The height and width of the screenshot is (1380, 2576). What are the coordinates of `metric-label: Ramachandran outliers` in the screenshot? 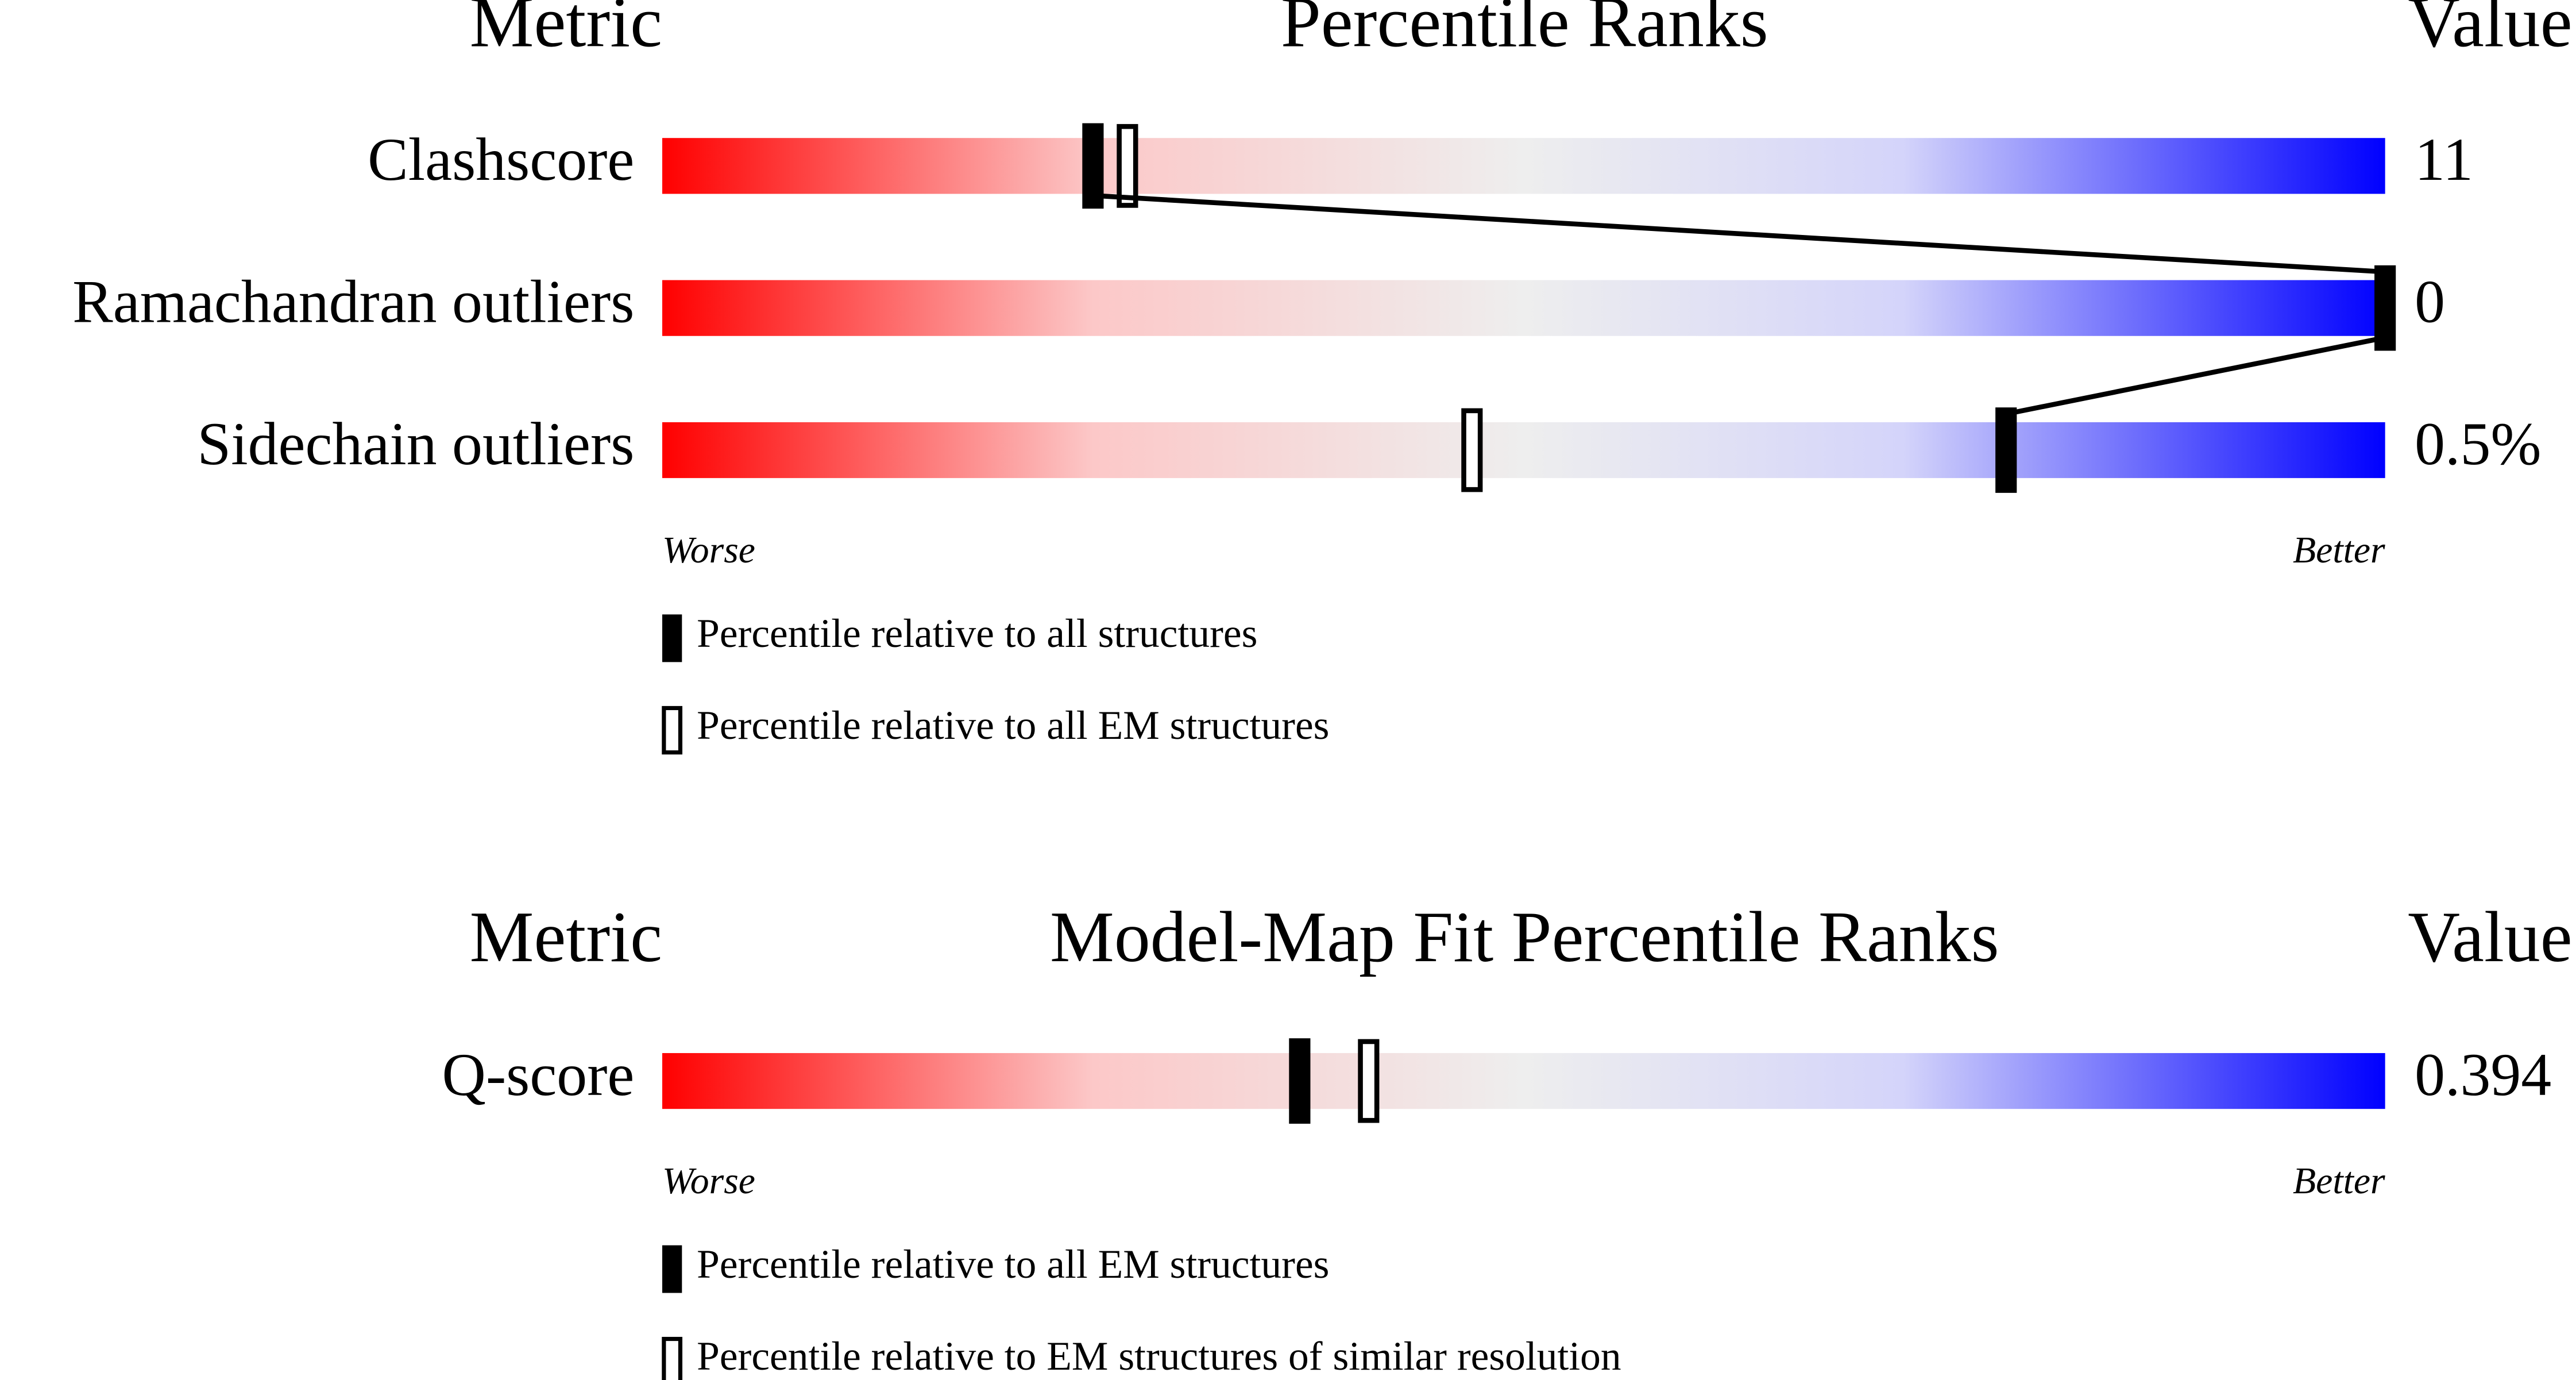 It's located at (353, 301).